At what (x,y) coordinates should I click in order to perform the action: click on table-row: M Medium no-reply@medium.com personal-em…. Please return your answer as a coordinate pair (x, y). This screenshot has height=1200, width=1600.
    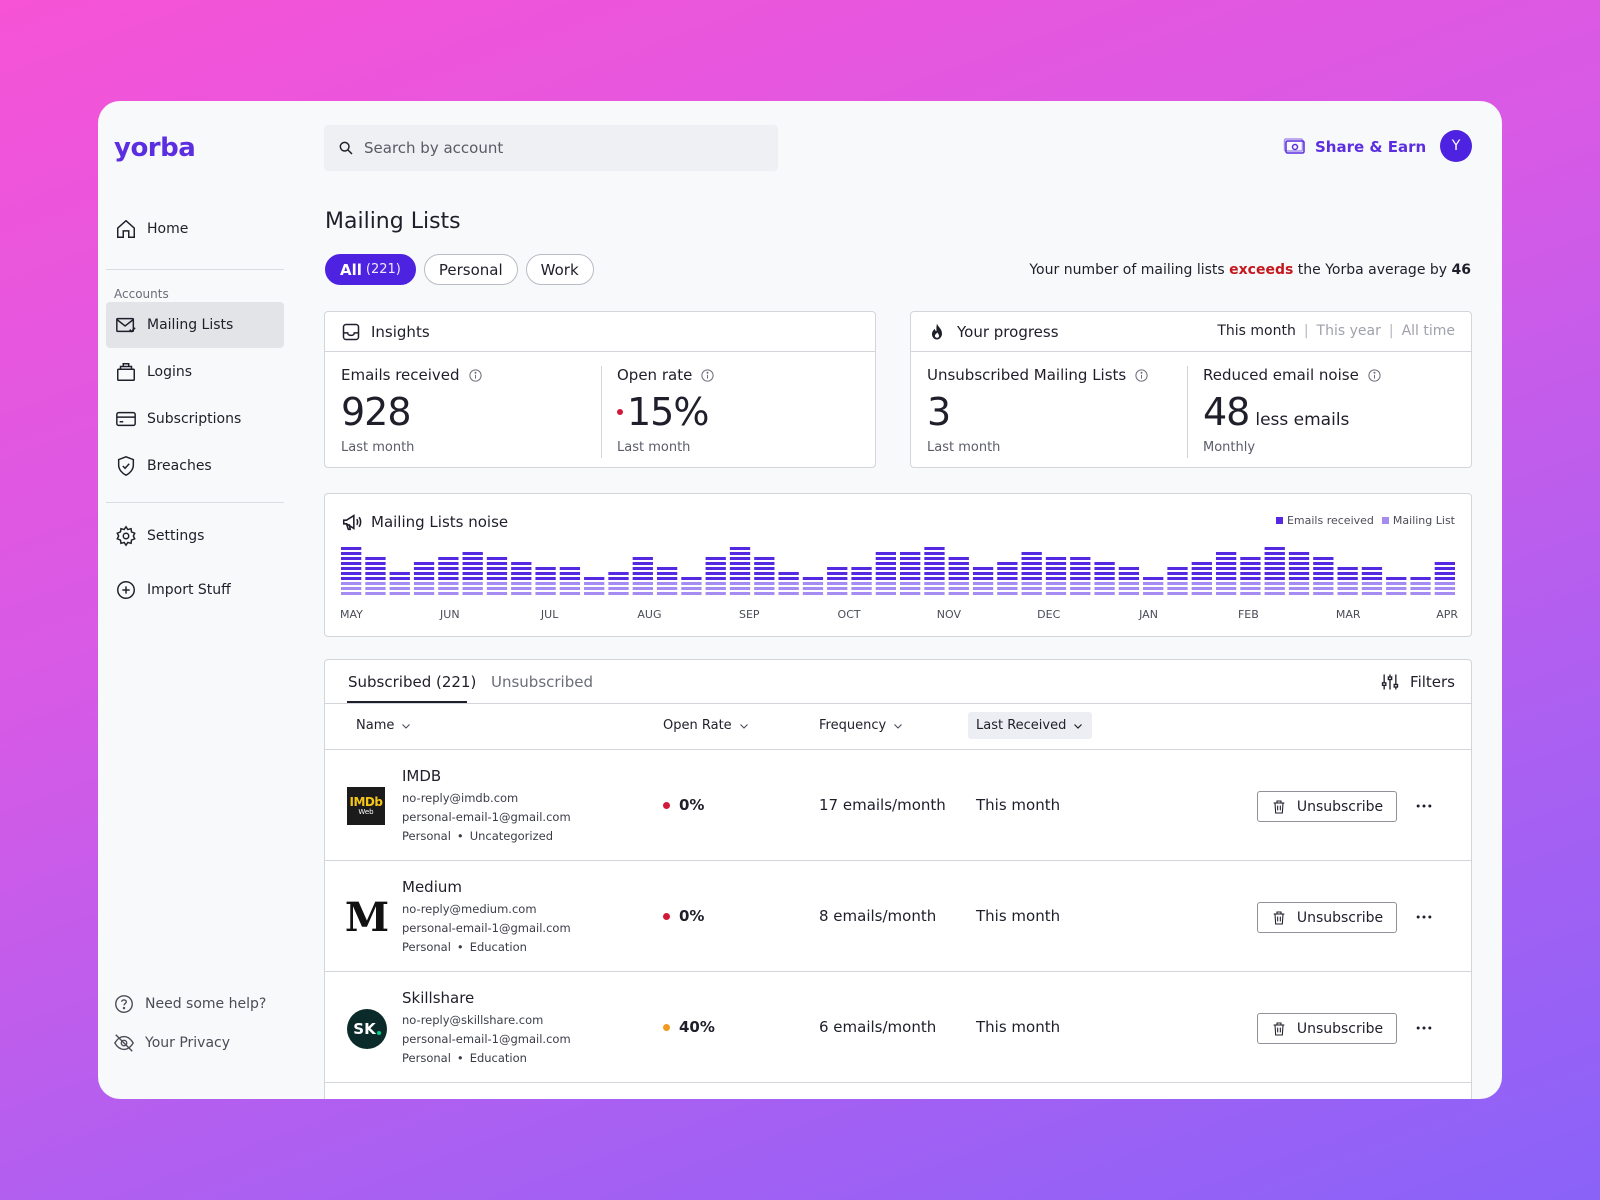
    Looking at the image, I should click on (898, 917).